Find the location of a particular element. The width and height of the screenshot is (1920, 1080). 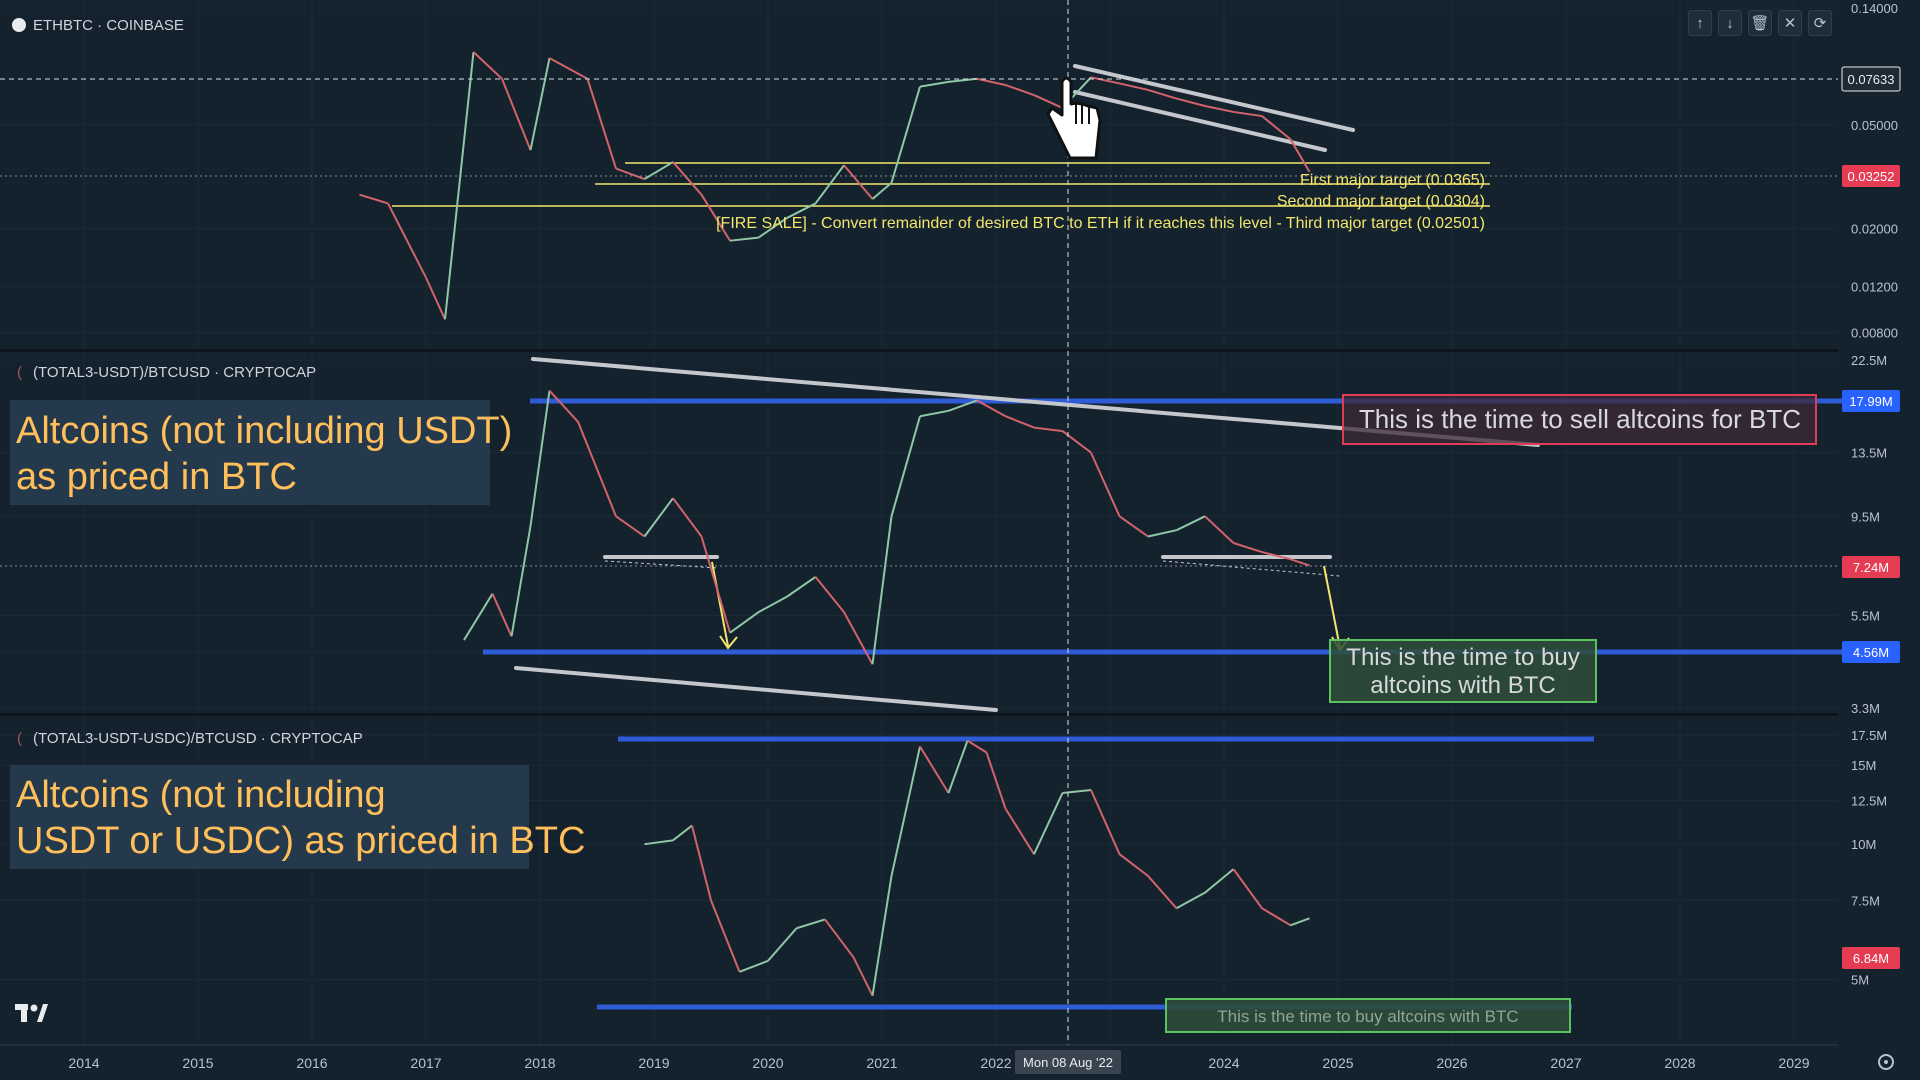

buy-zone-box is located at coordinates (1463, 671).